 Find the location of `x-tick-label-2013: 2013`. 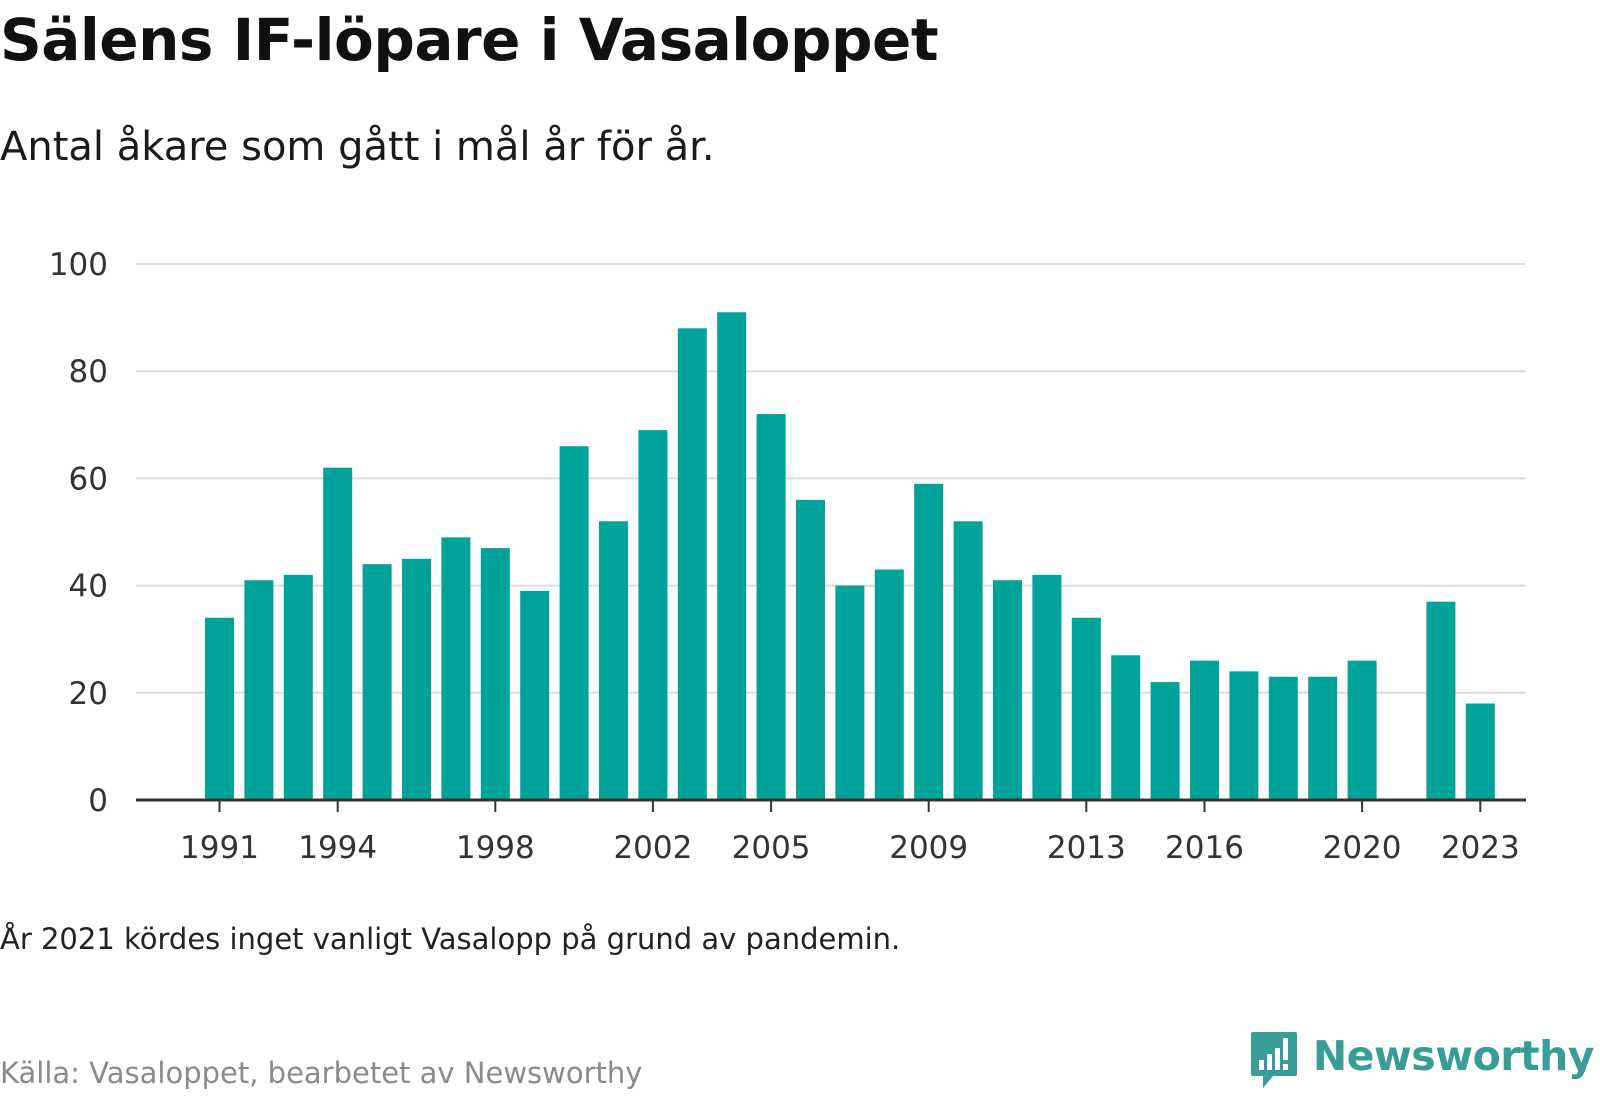

x-tick-label-2013: 2013 is located at coordinates (1086, 848).